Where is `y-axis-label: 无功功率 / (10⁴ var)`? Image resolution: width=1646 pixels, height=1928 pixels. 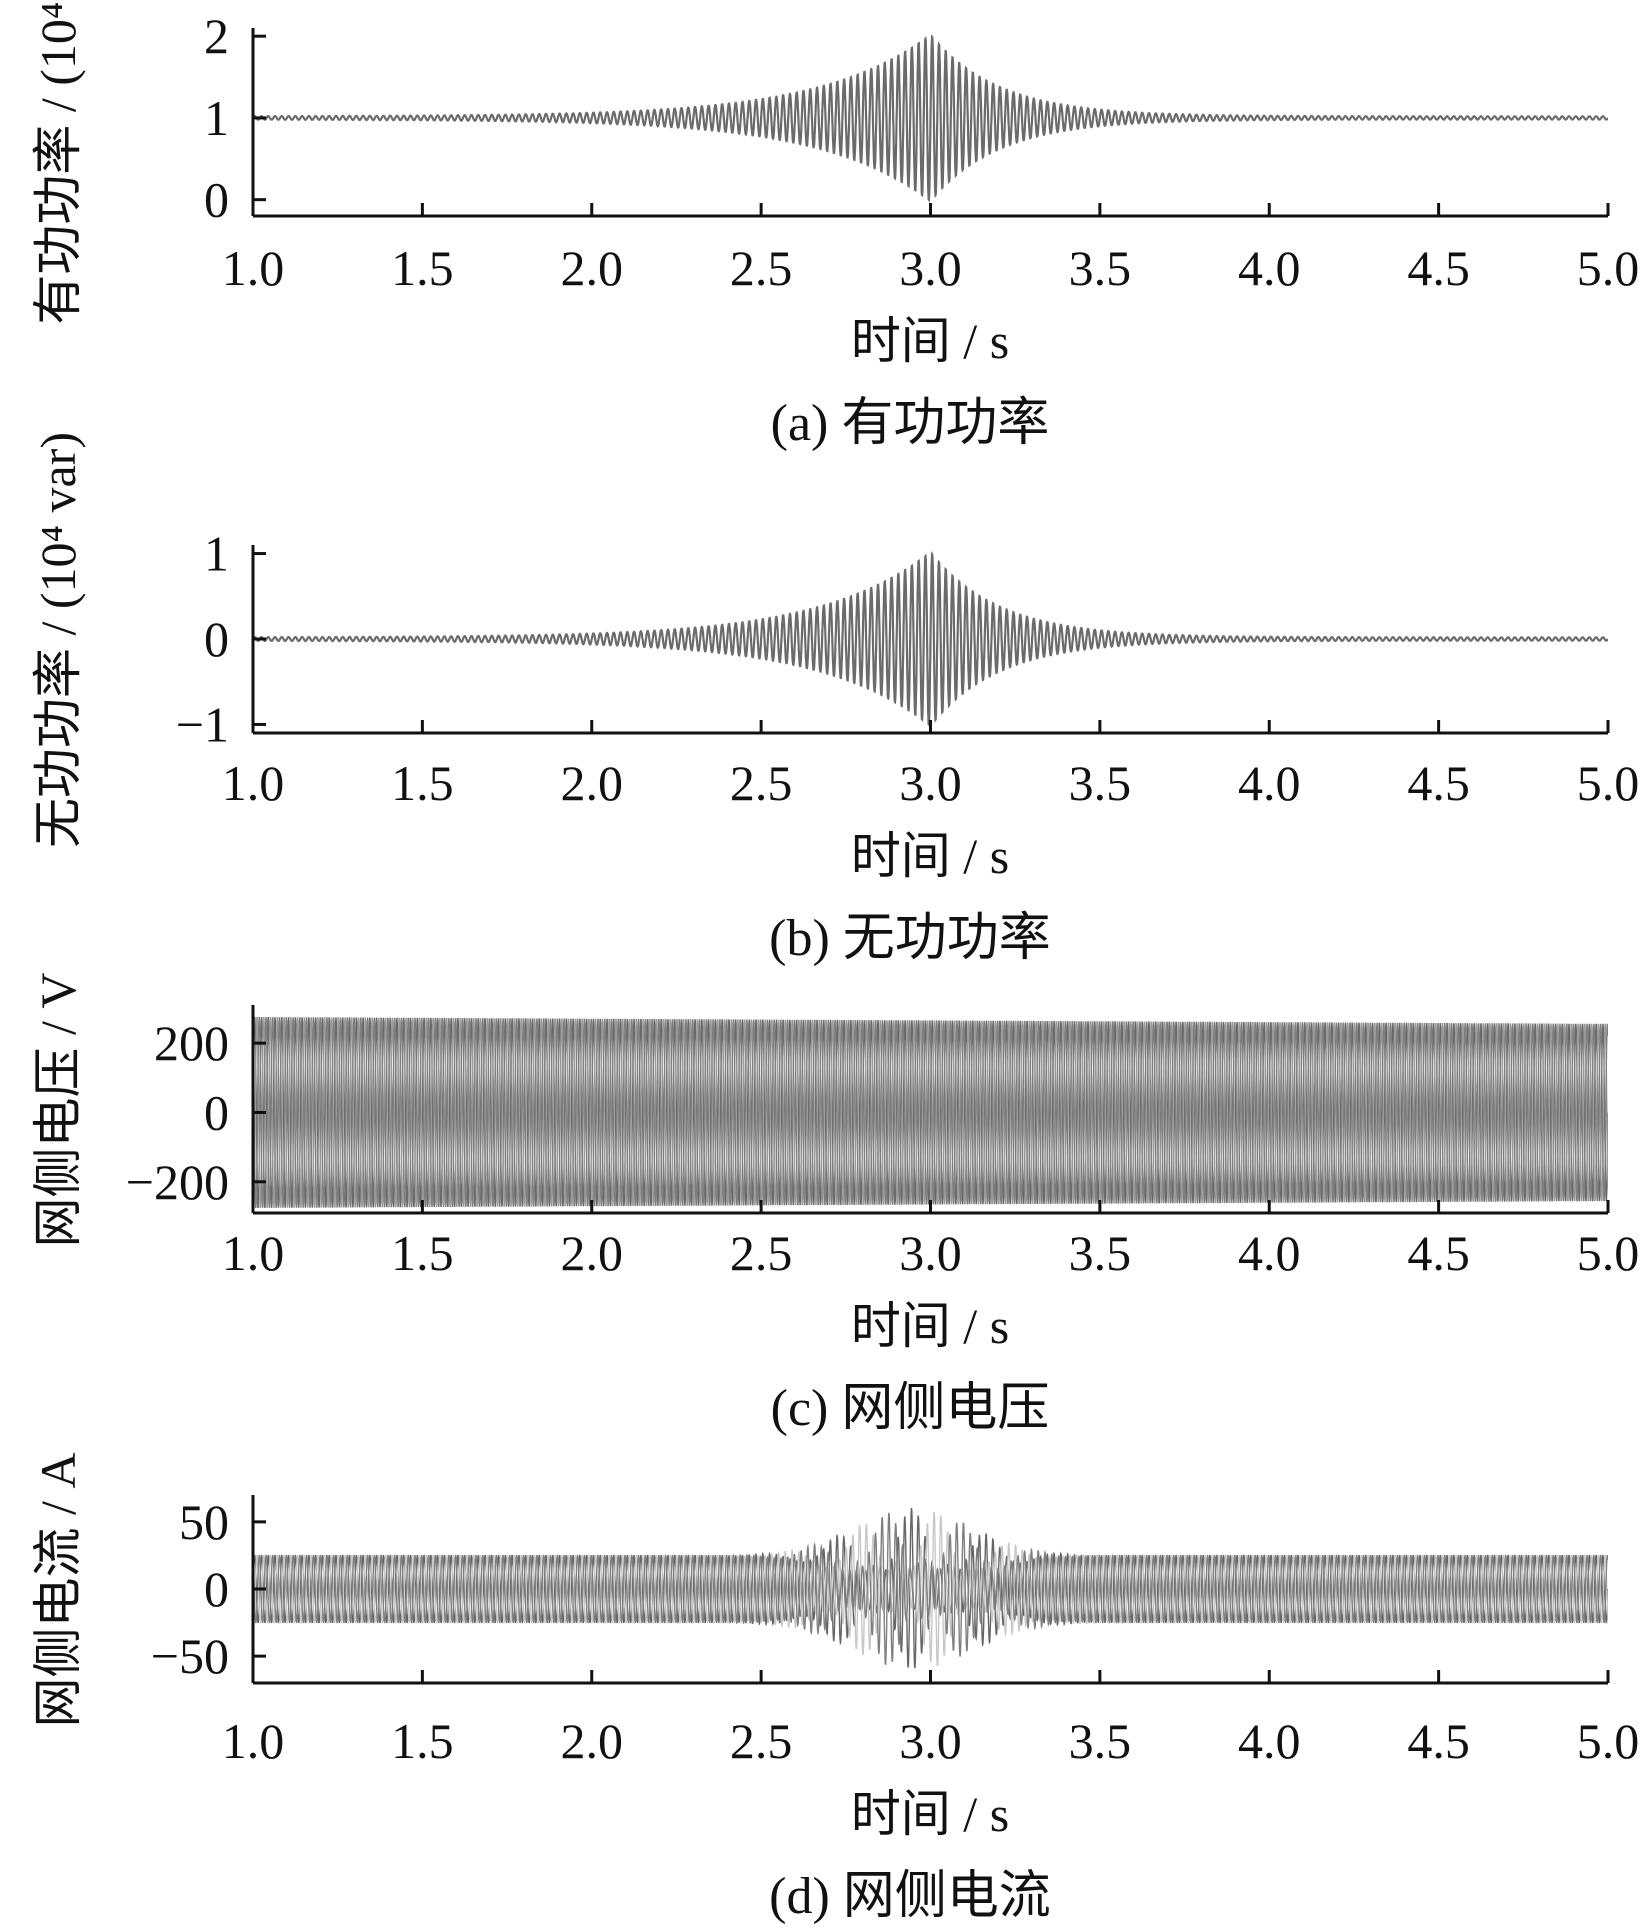 y-axis-label: 无功功率 / (10⁴ var) is located at coordinates (58, 640).